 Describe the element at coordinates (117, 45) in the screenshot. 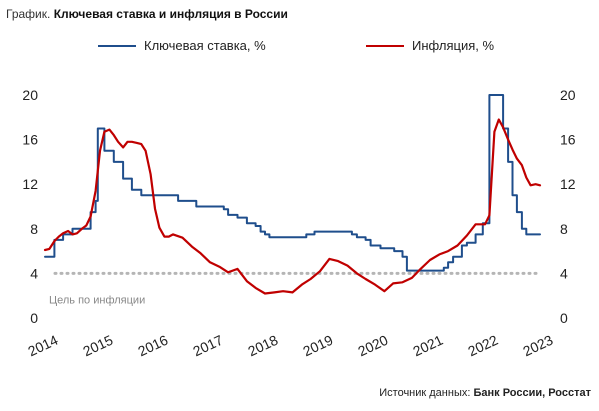

I see `legend-swatch-key-rate` at that location.